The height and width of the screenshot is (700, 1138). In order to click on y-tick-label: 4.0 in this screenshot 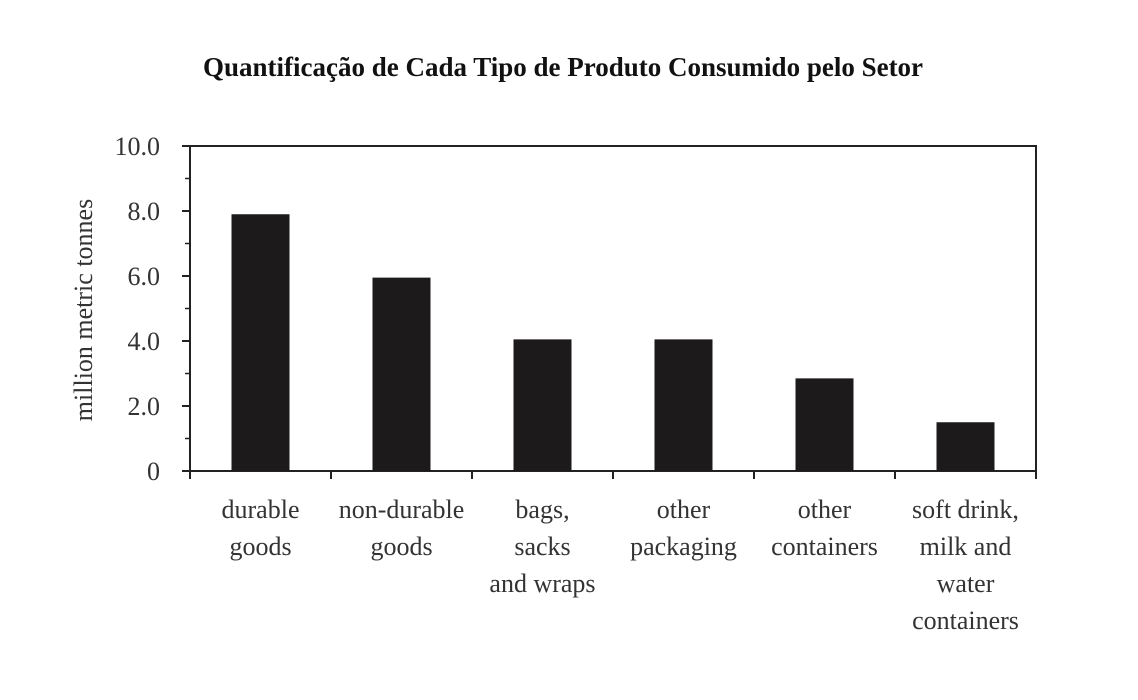, I will do `click(144, 341)`.